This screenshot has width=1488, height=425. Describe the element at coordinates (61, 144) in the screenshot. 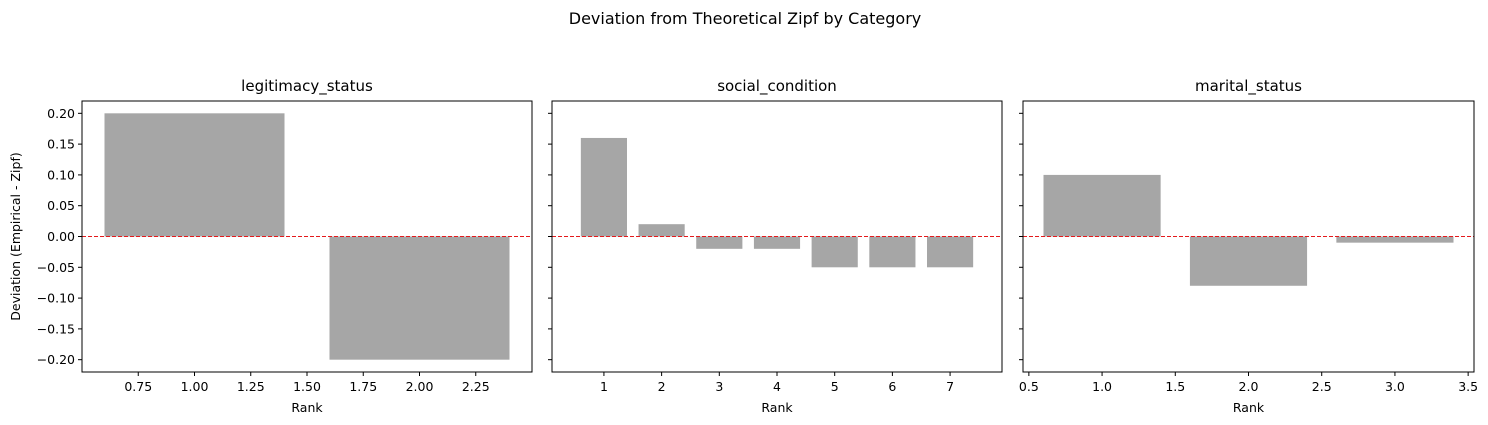

I see `y-tick-label: 0.15` at that location.